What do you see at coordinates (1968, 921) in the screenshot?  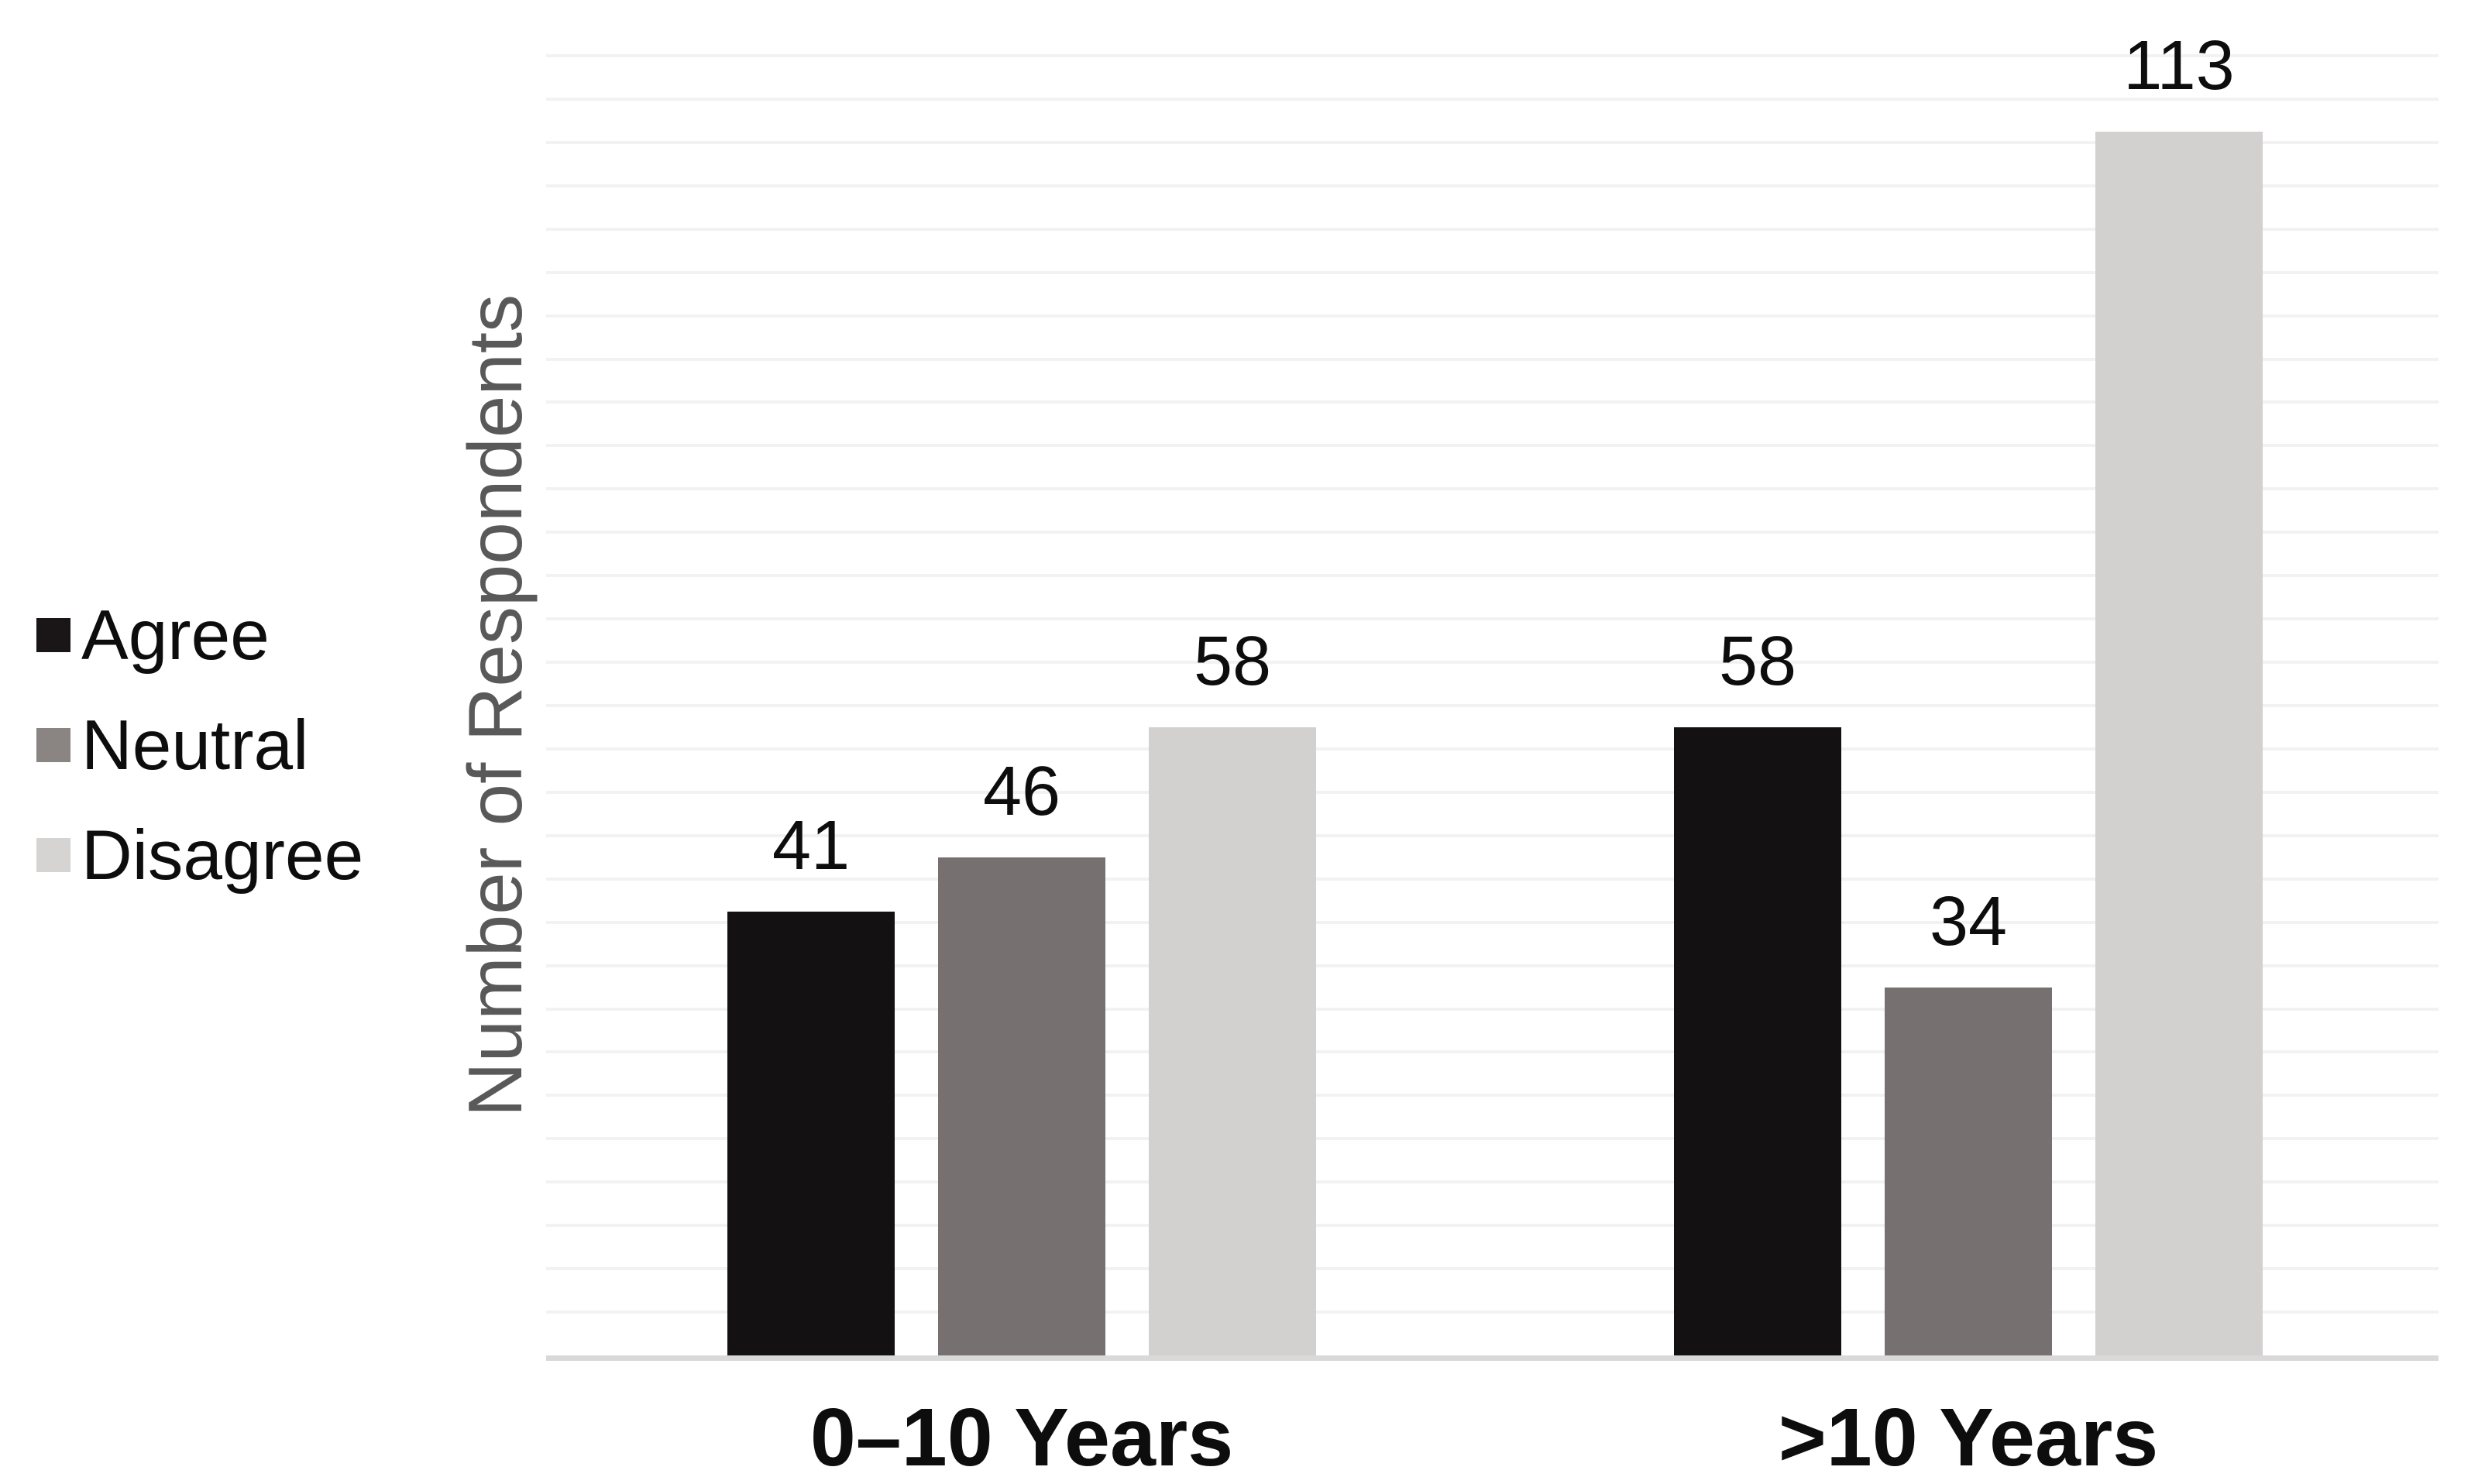 I see `bar-value-label: 34` at bounding box center [1968, 921].